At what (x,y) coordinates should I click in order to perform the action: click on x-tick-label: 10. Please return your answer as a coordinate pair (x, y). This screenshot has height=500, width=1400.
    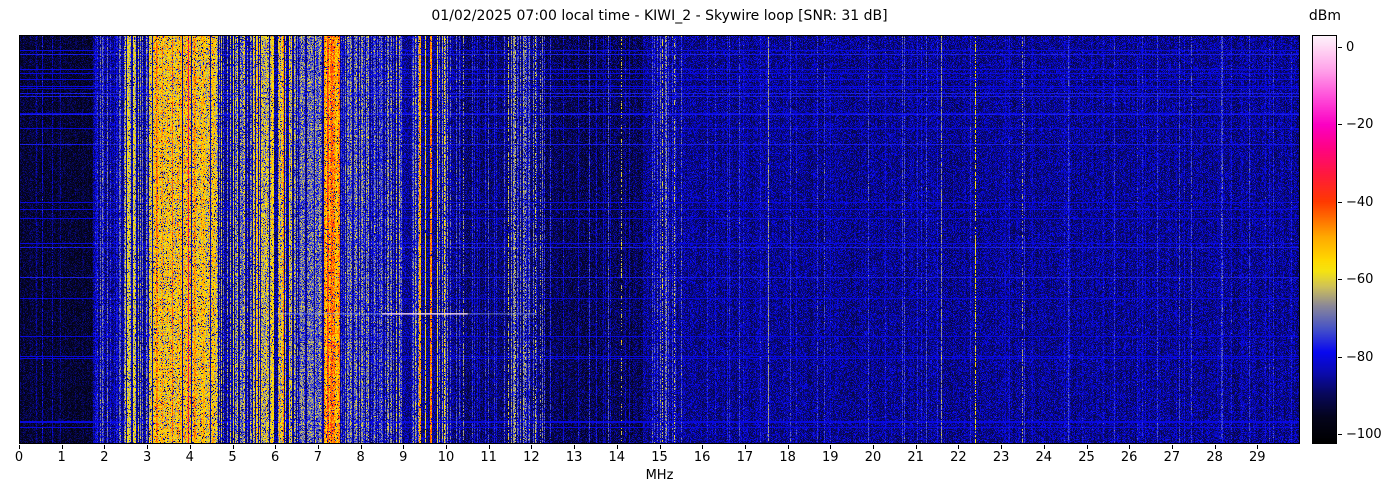
    Looking at the image, I should click on (446, 457).